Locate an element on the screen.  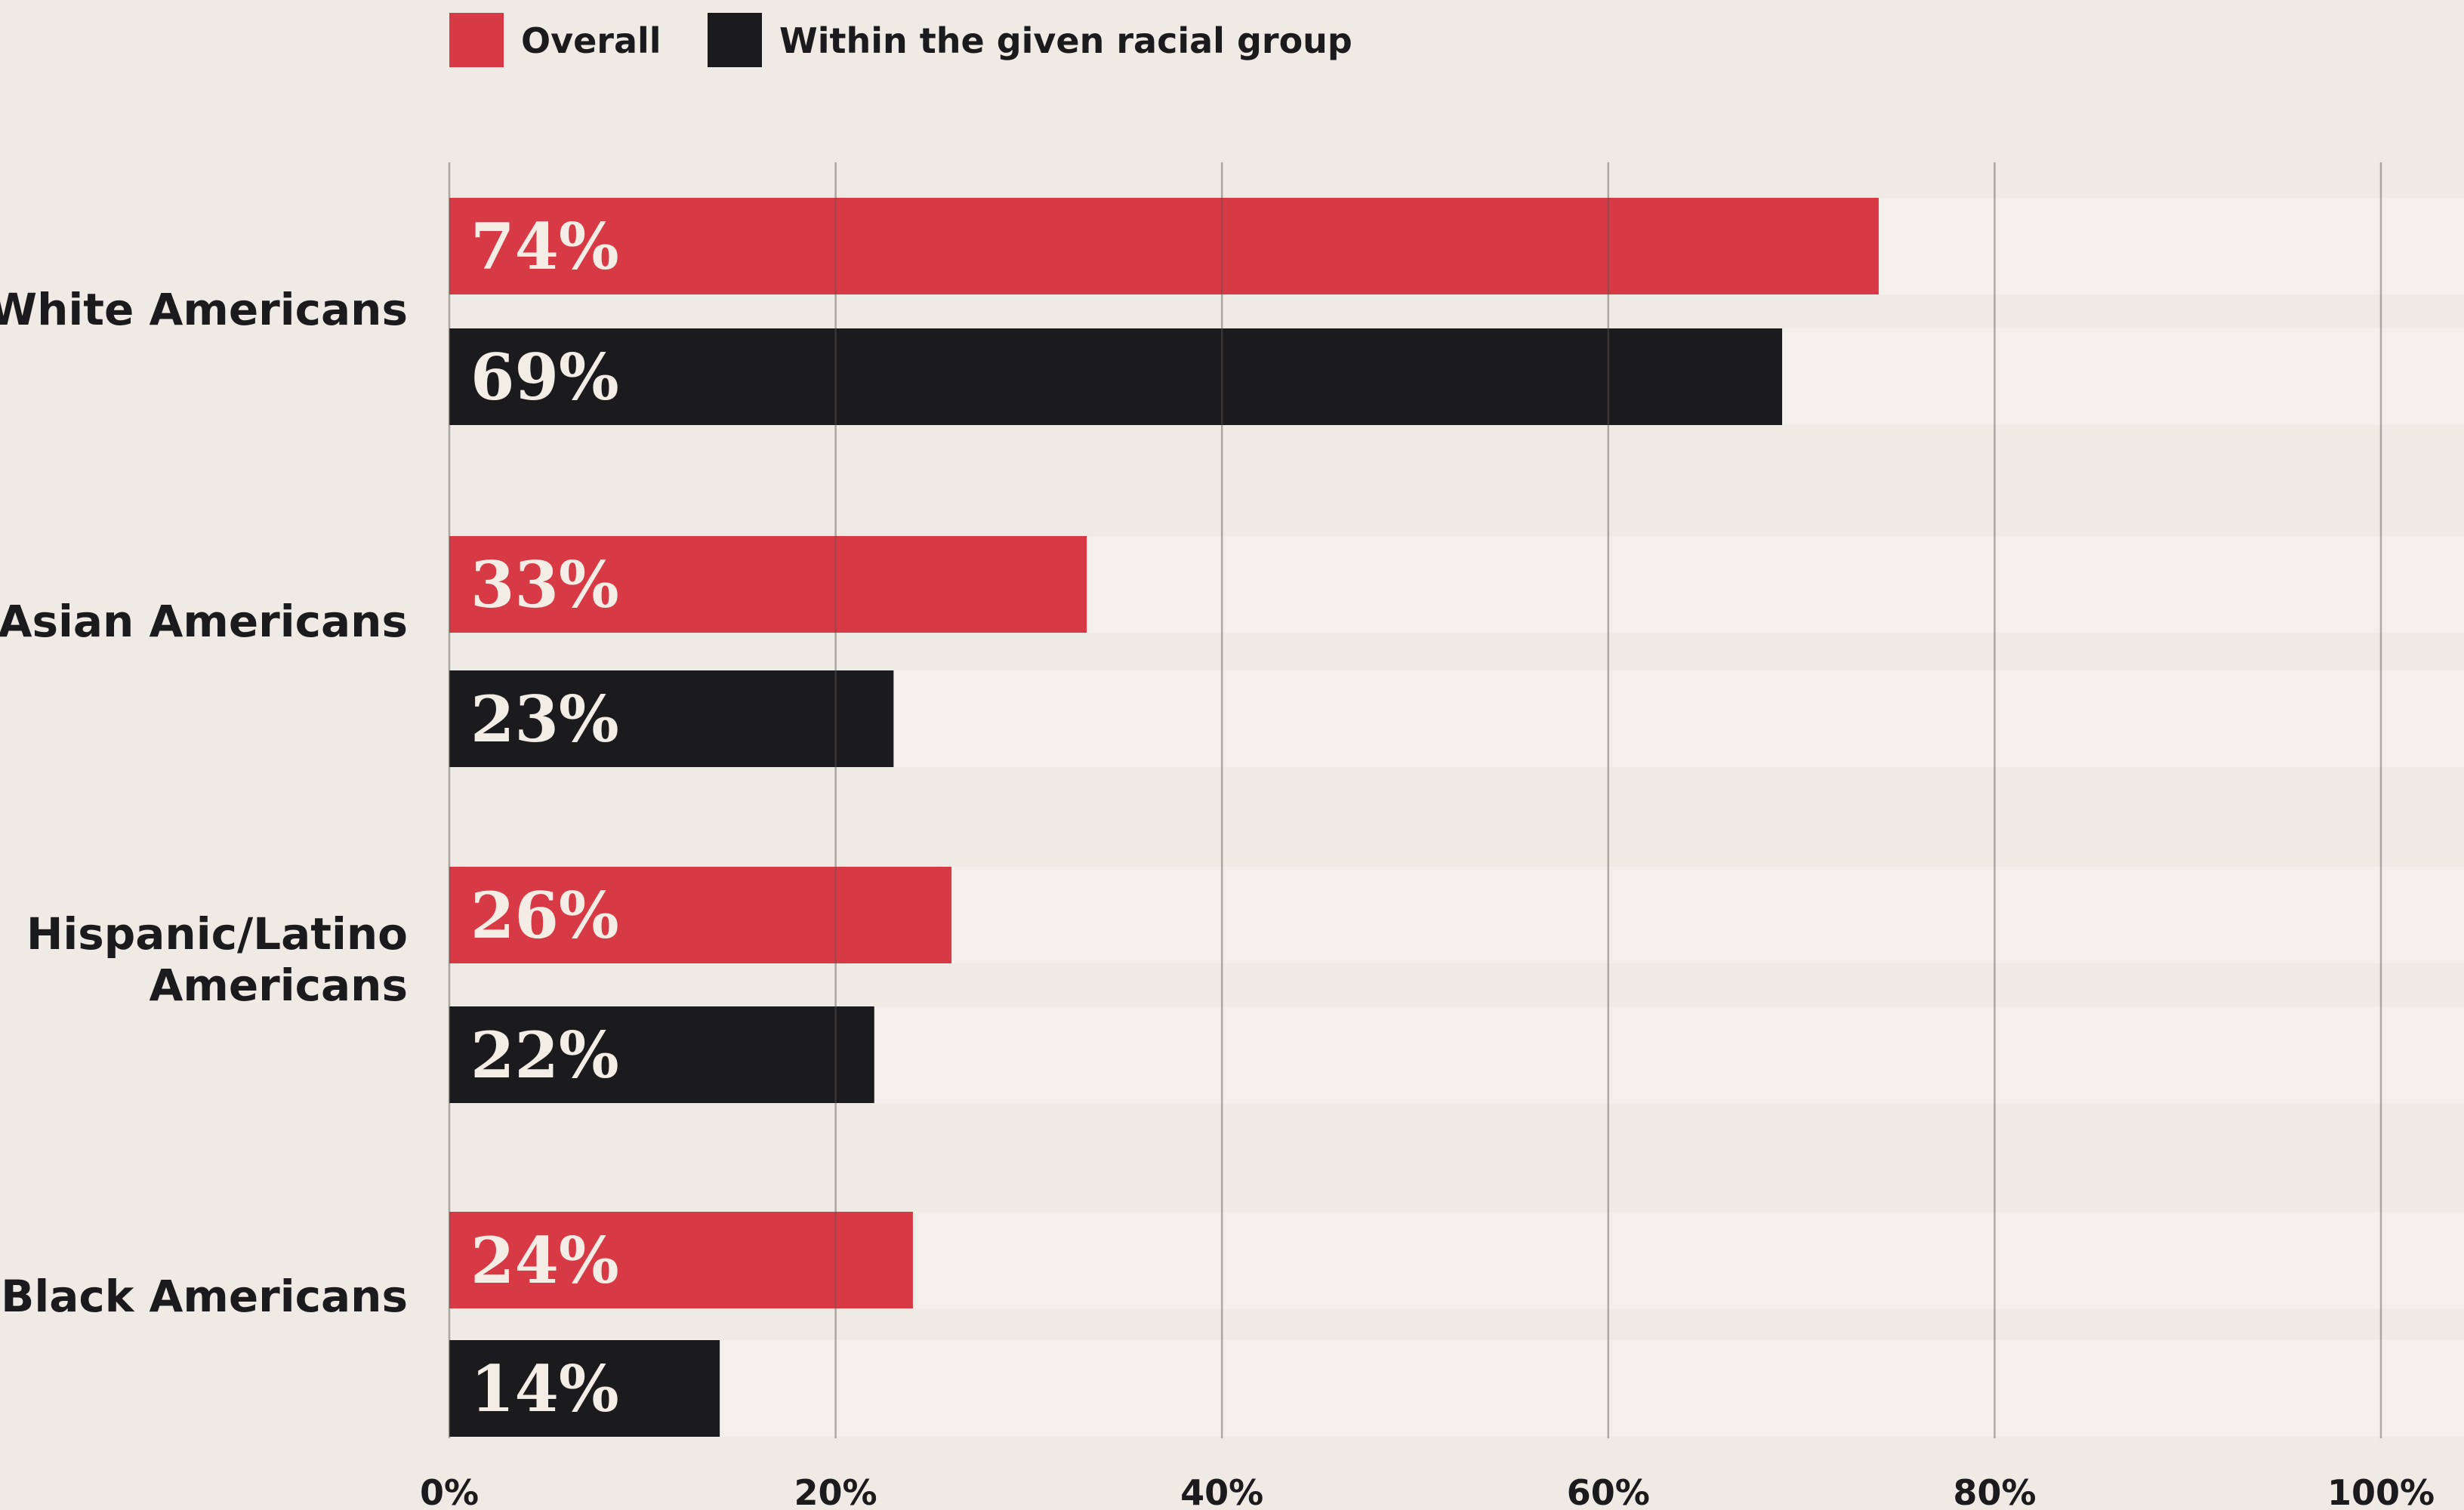
data-label: 23% is located at coordinates (544, 720).